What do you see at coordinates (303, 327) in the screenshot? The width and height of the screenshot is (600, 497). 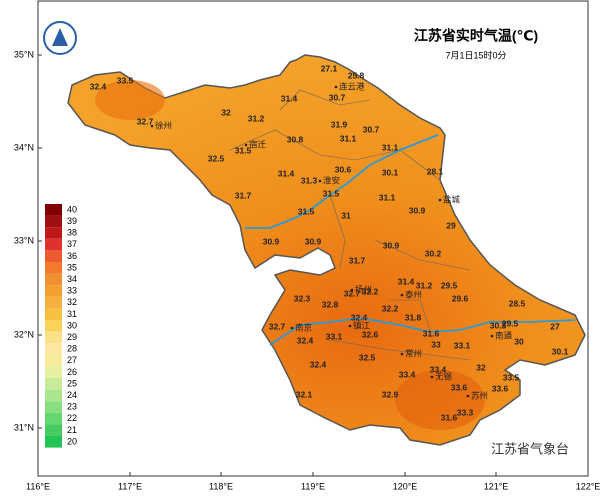 I see `city-name: 南京` at bounding box center [303, 327].